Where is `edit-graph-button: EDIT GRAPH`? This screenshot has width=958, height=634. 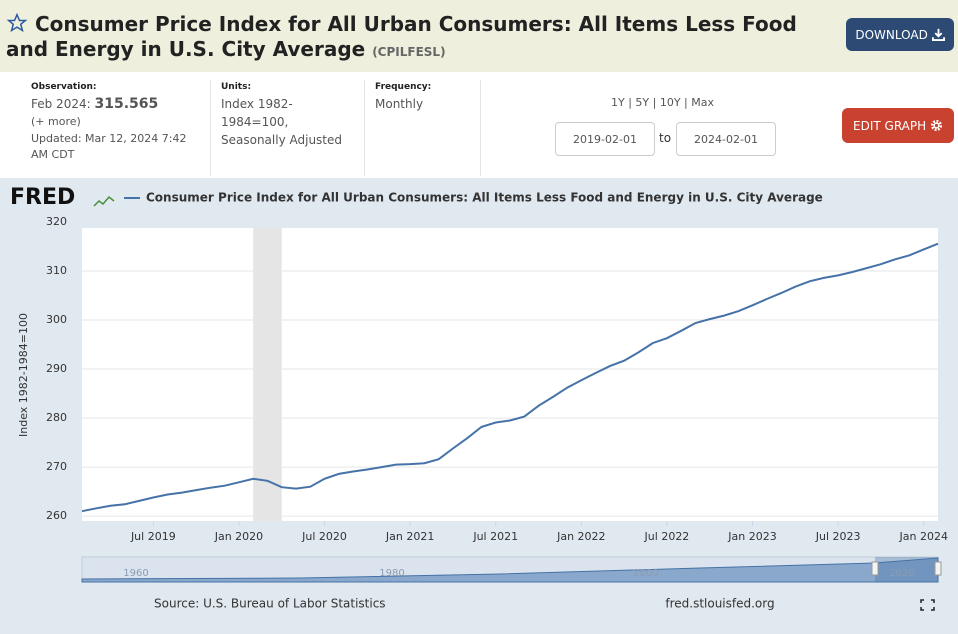 edit-graph-button: EDIT GRAPH is located at coordinates (898, 125).